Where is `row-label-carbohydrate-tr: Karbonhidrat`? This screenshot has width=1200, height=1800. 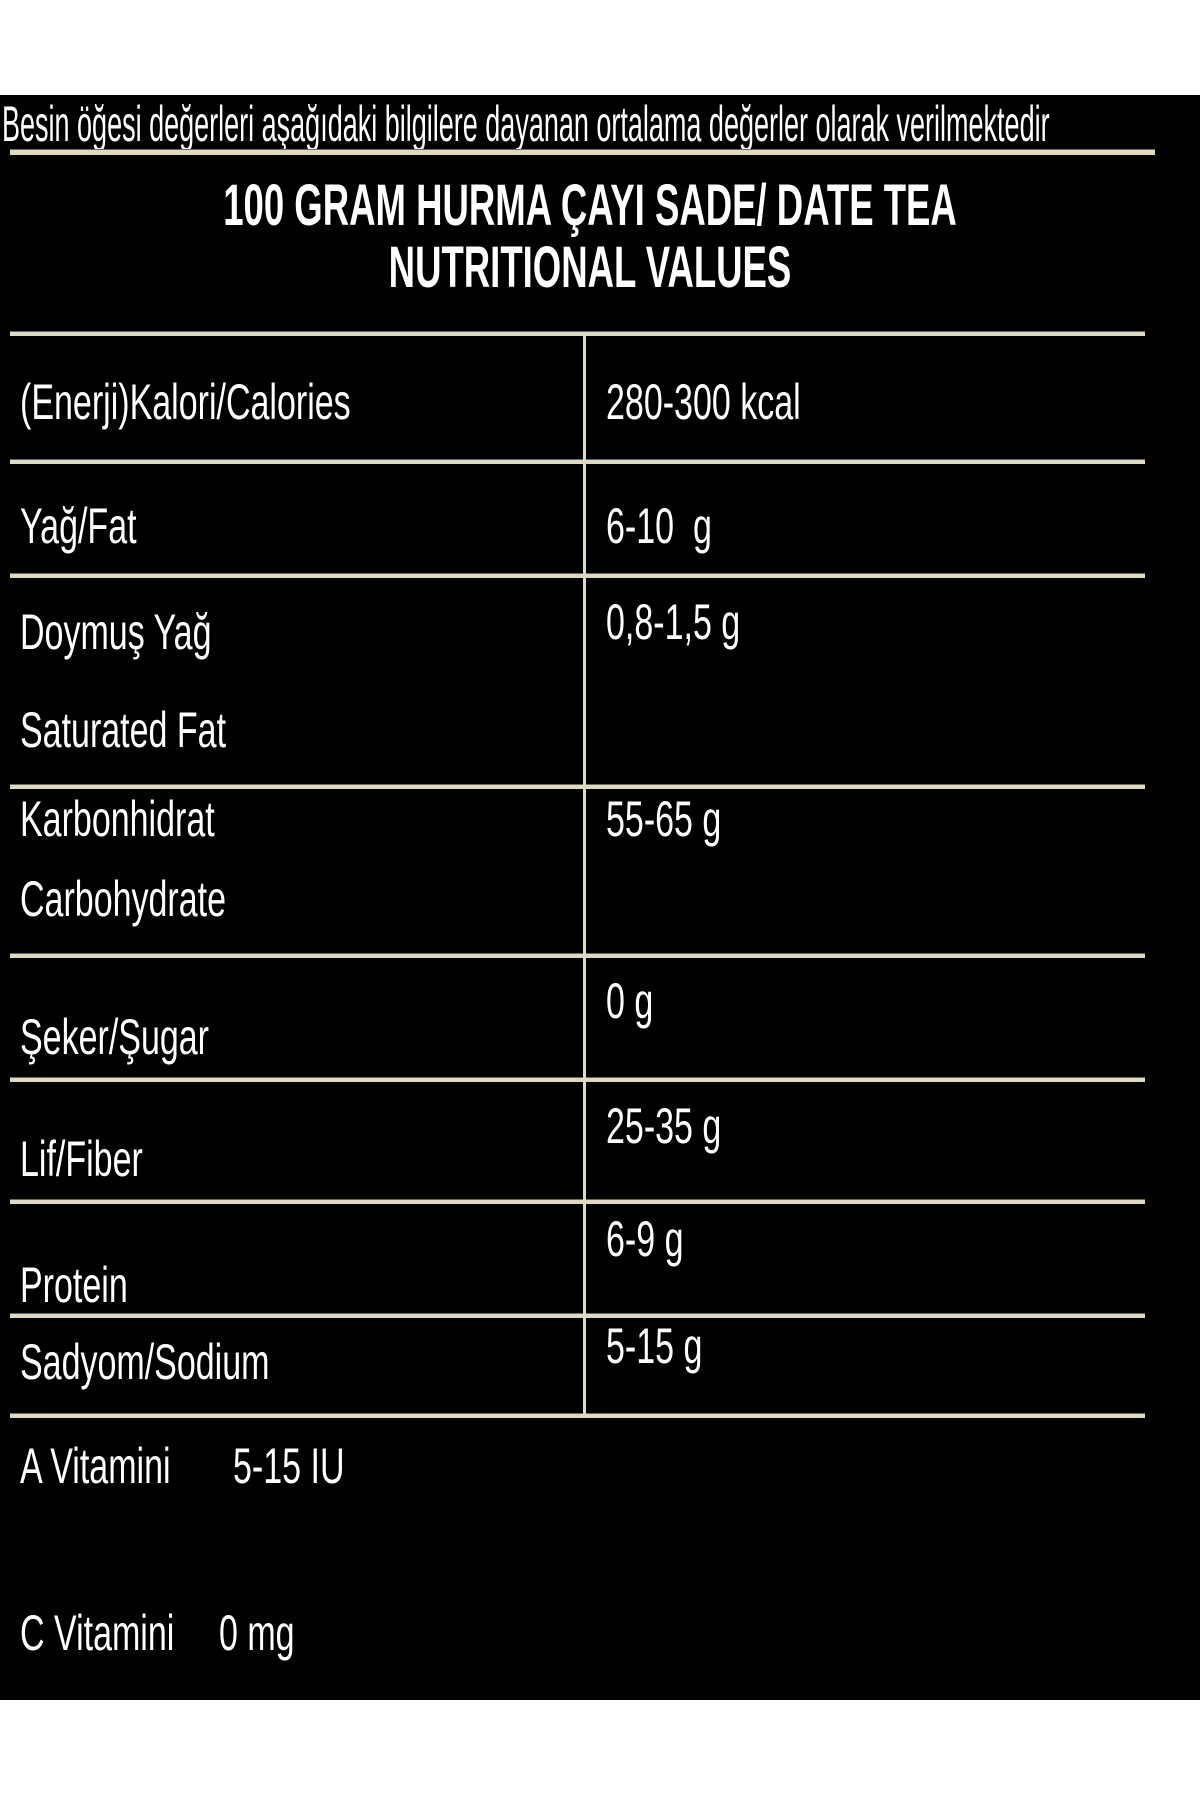
row-label-carbohydrate-tr: Karbonhidrat is located at coordinates (117, 819).